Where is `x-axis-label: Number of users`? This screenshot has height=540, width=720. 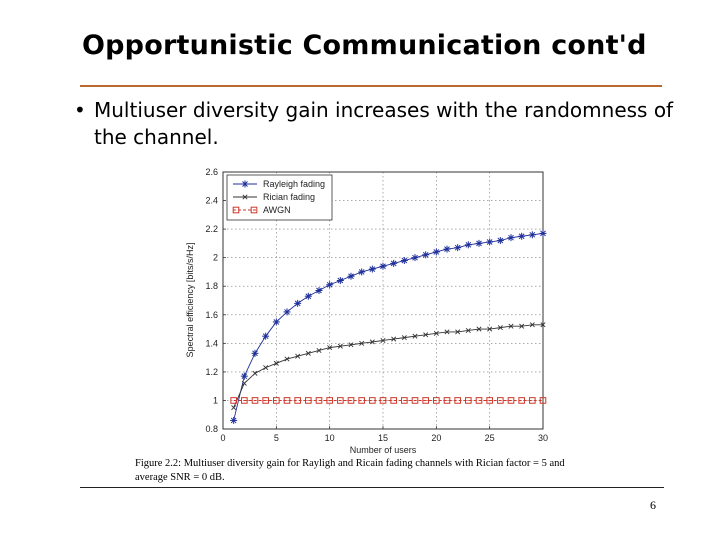
x-axis-label: Number of users is located at coordinates (383, 450).